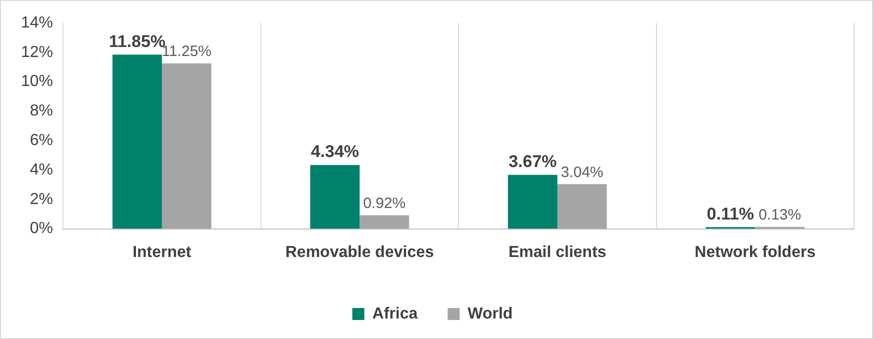  I want to click on data-label: 0.11%, so click(730, 214).